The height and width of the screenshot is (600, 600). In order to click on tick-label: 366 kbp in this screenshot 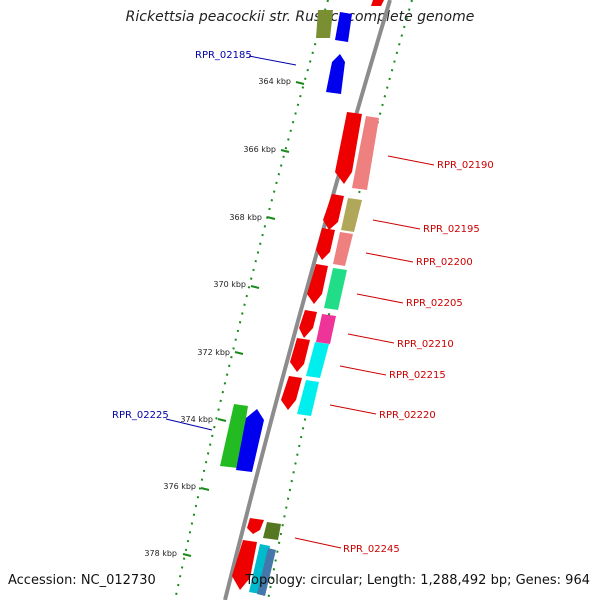, I will do `click(259, 149)`.